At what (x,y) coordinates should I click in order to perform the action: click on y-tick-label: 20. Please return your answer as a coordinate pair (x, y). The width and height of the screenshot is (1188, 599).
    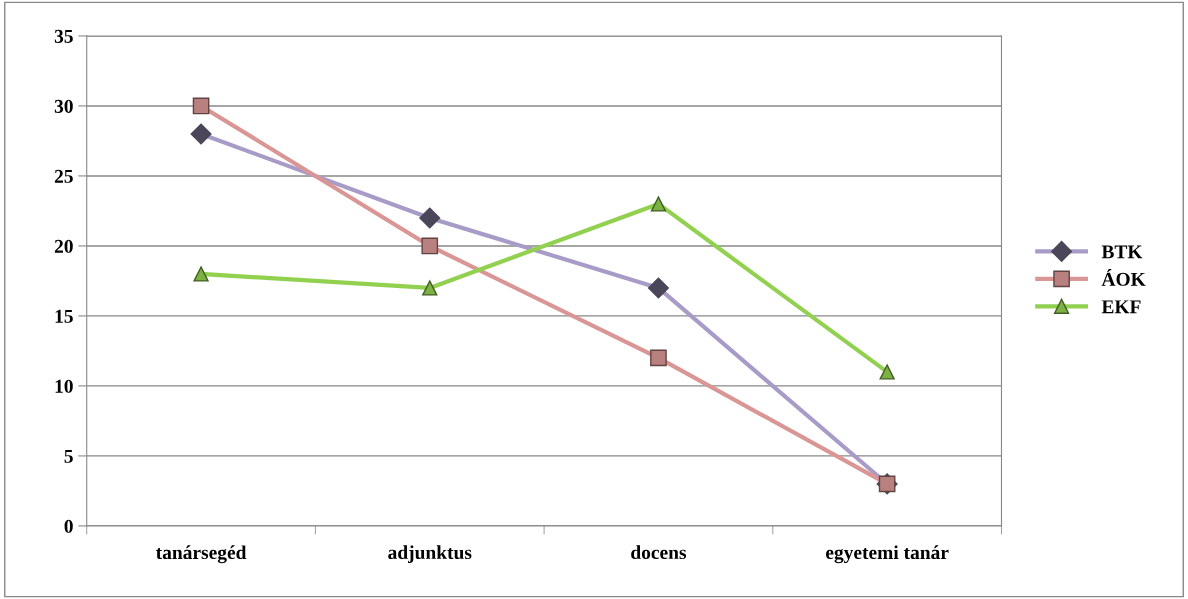
    Looking at the image, I should click on (63, 246).